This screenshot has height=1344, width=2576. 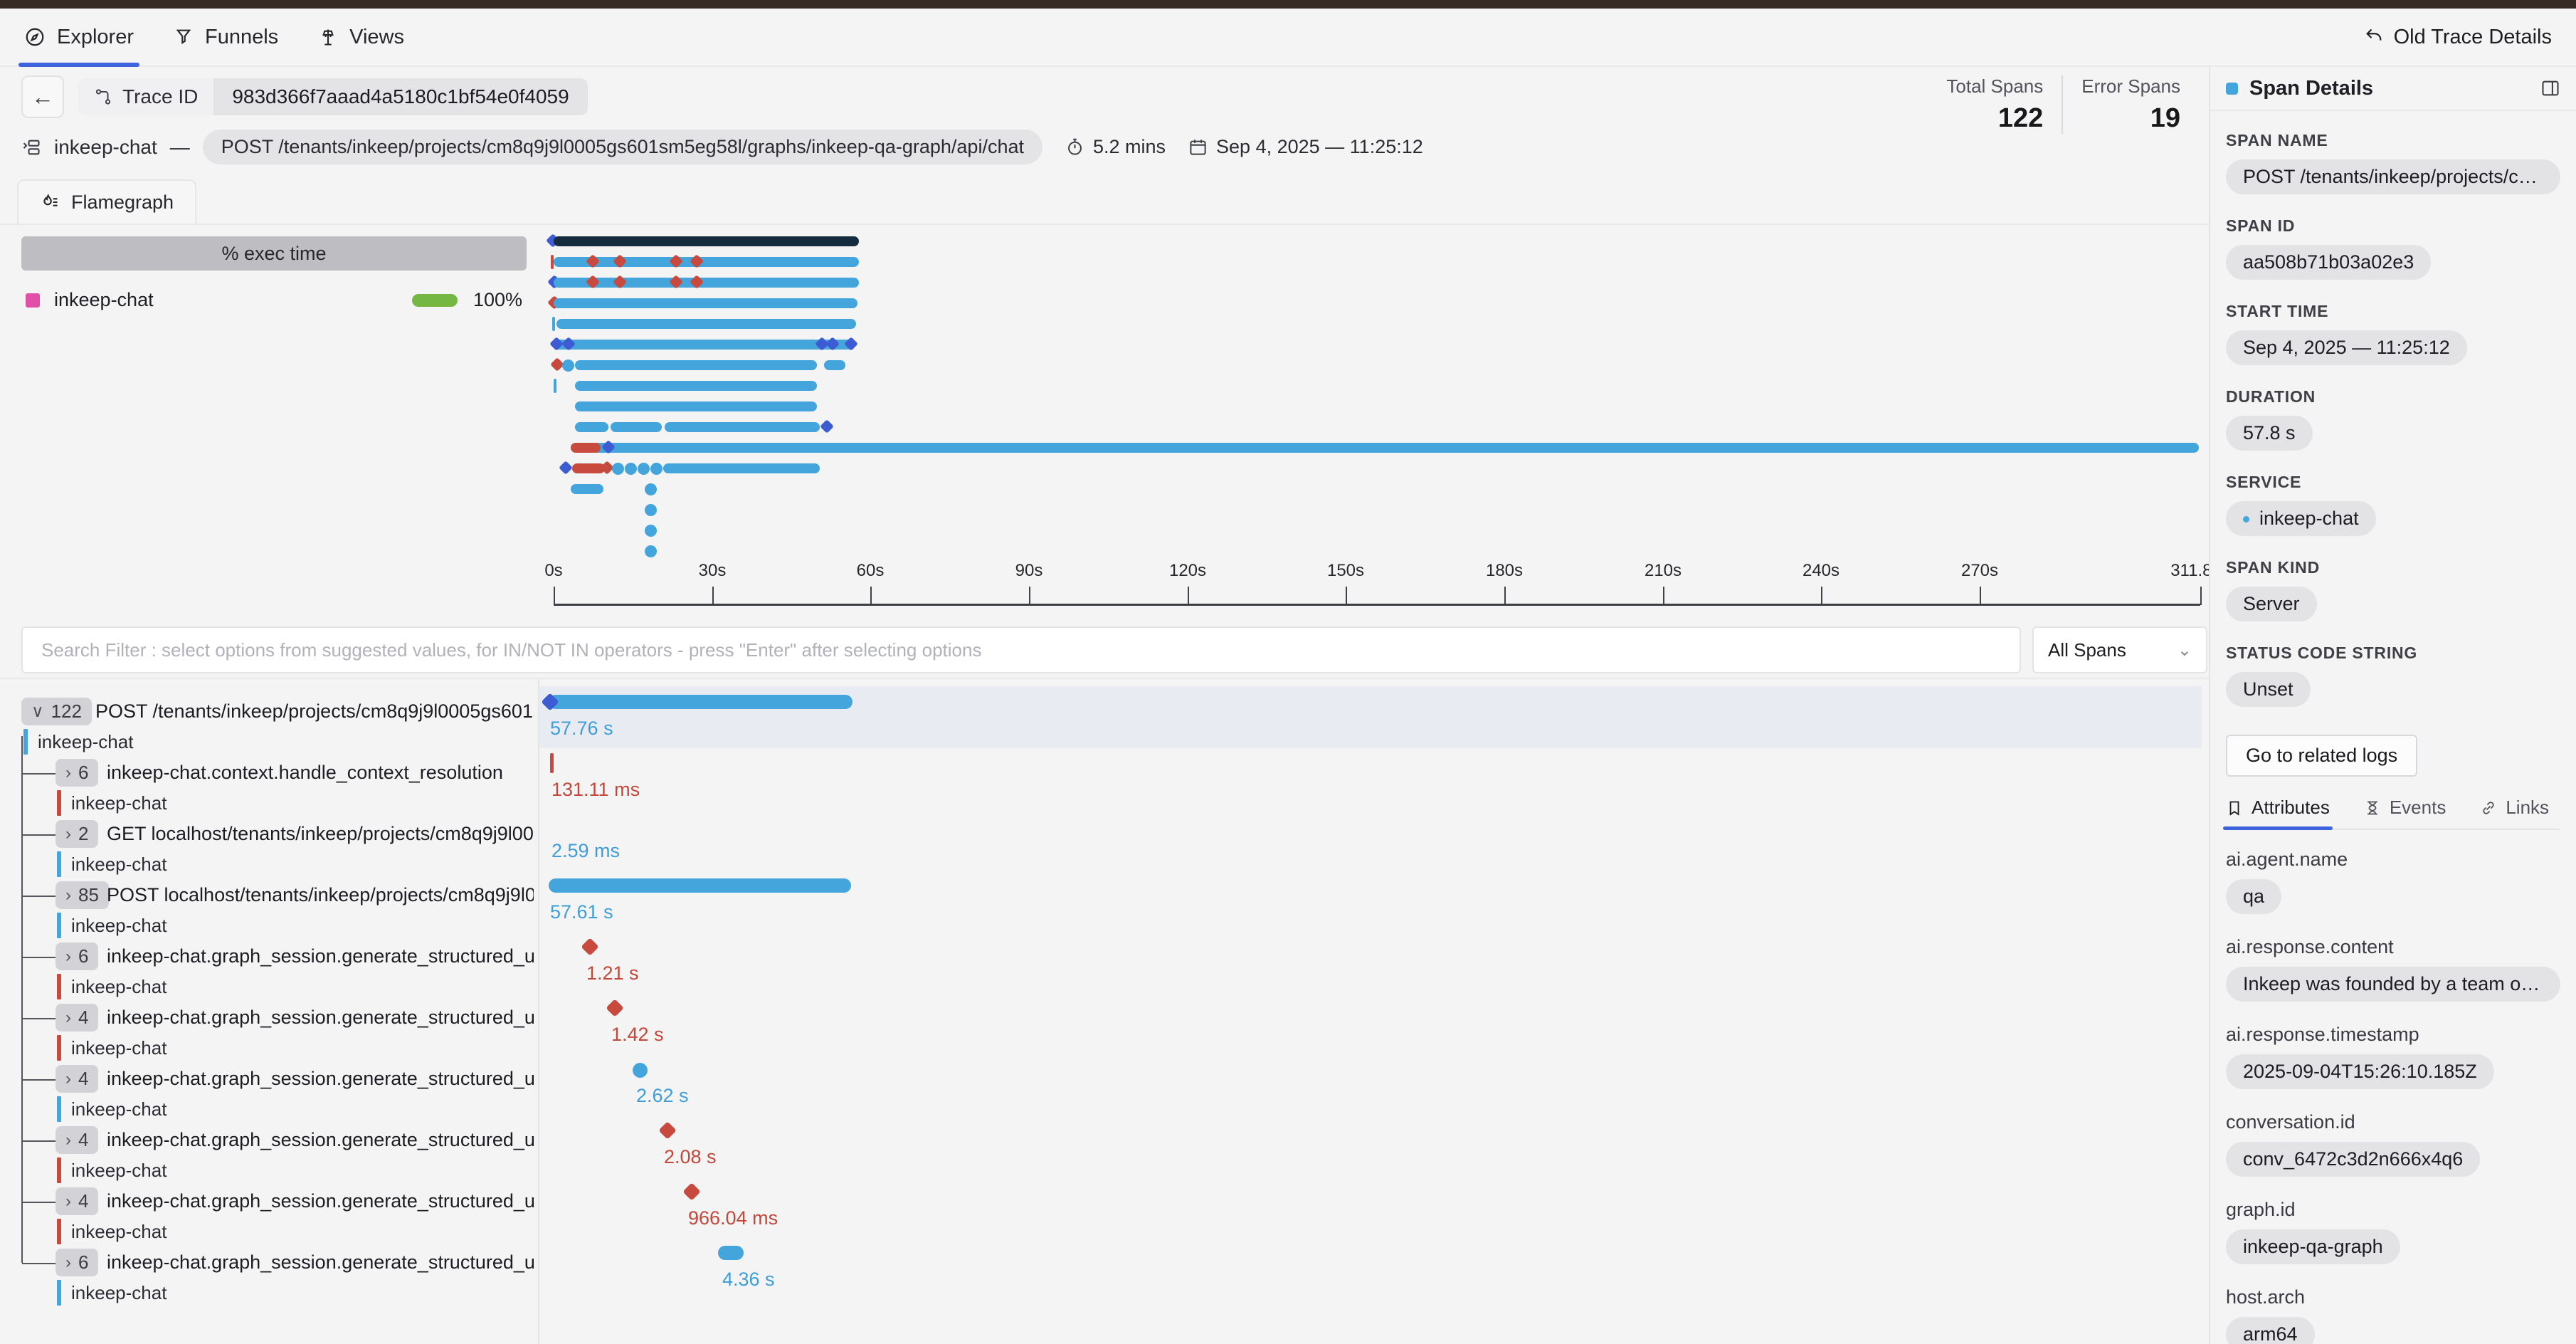 I want to click on events-icon, so click(x=2372, y=808).